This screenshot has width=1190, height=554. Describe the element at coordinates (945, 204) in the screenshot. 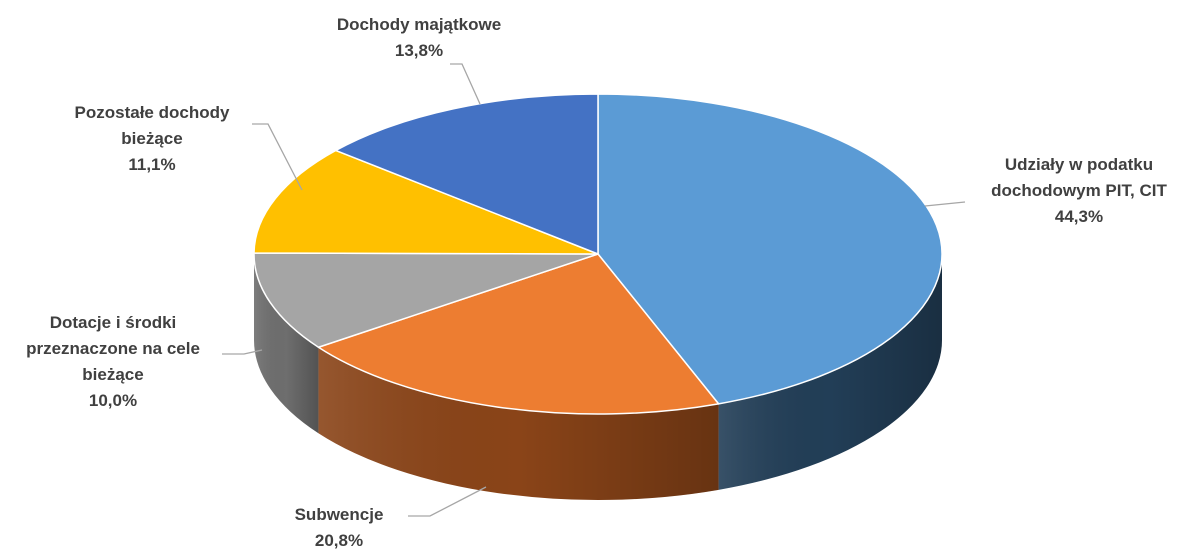

I see `leader-line-pit-cit` at that location.